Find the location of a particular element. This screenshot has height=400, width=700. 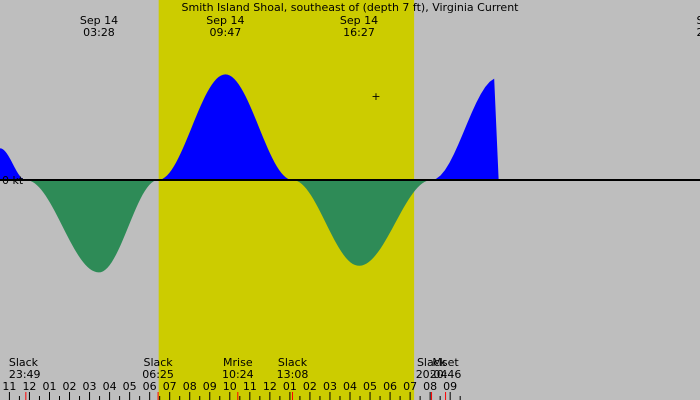

hour-tick-label: 10 is located at coordinates (230, 386).